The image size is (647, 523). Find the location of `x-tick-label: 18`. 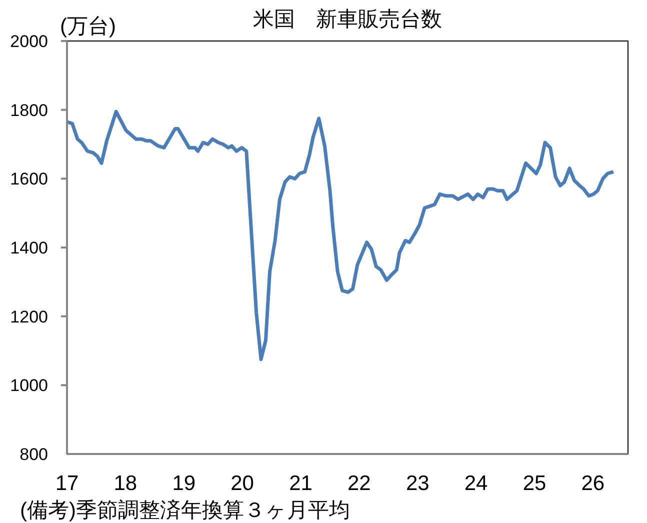

x-tick-label: 18 is located at coordinates (126, 483).